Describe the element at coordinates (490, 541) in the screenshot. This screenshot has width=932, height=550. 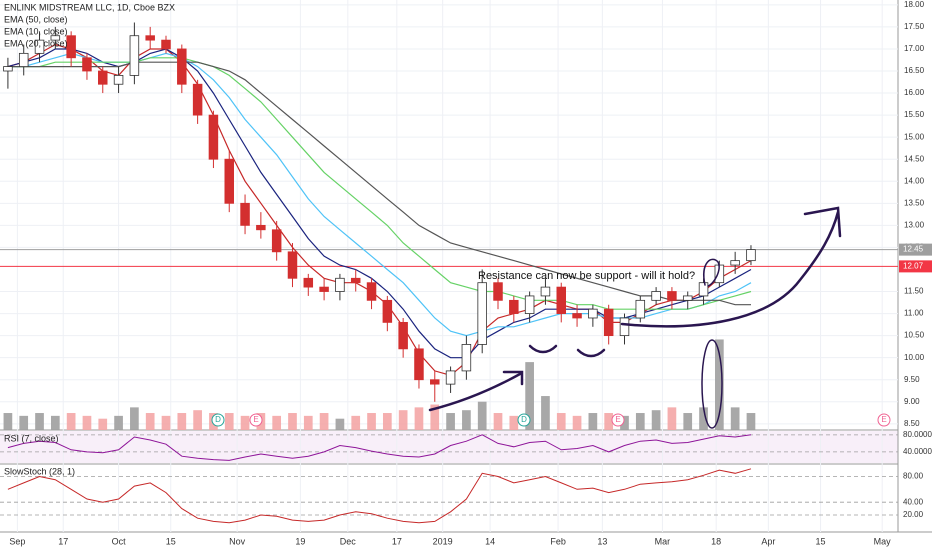
I see `x-tick-label: 14` at that location.